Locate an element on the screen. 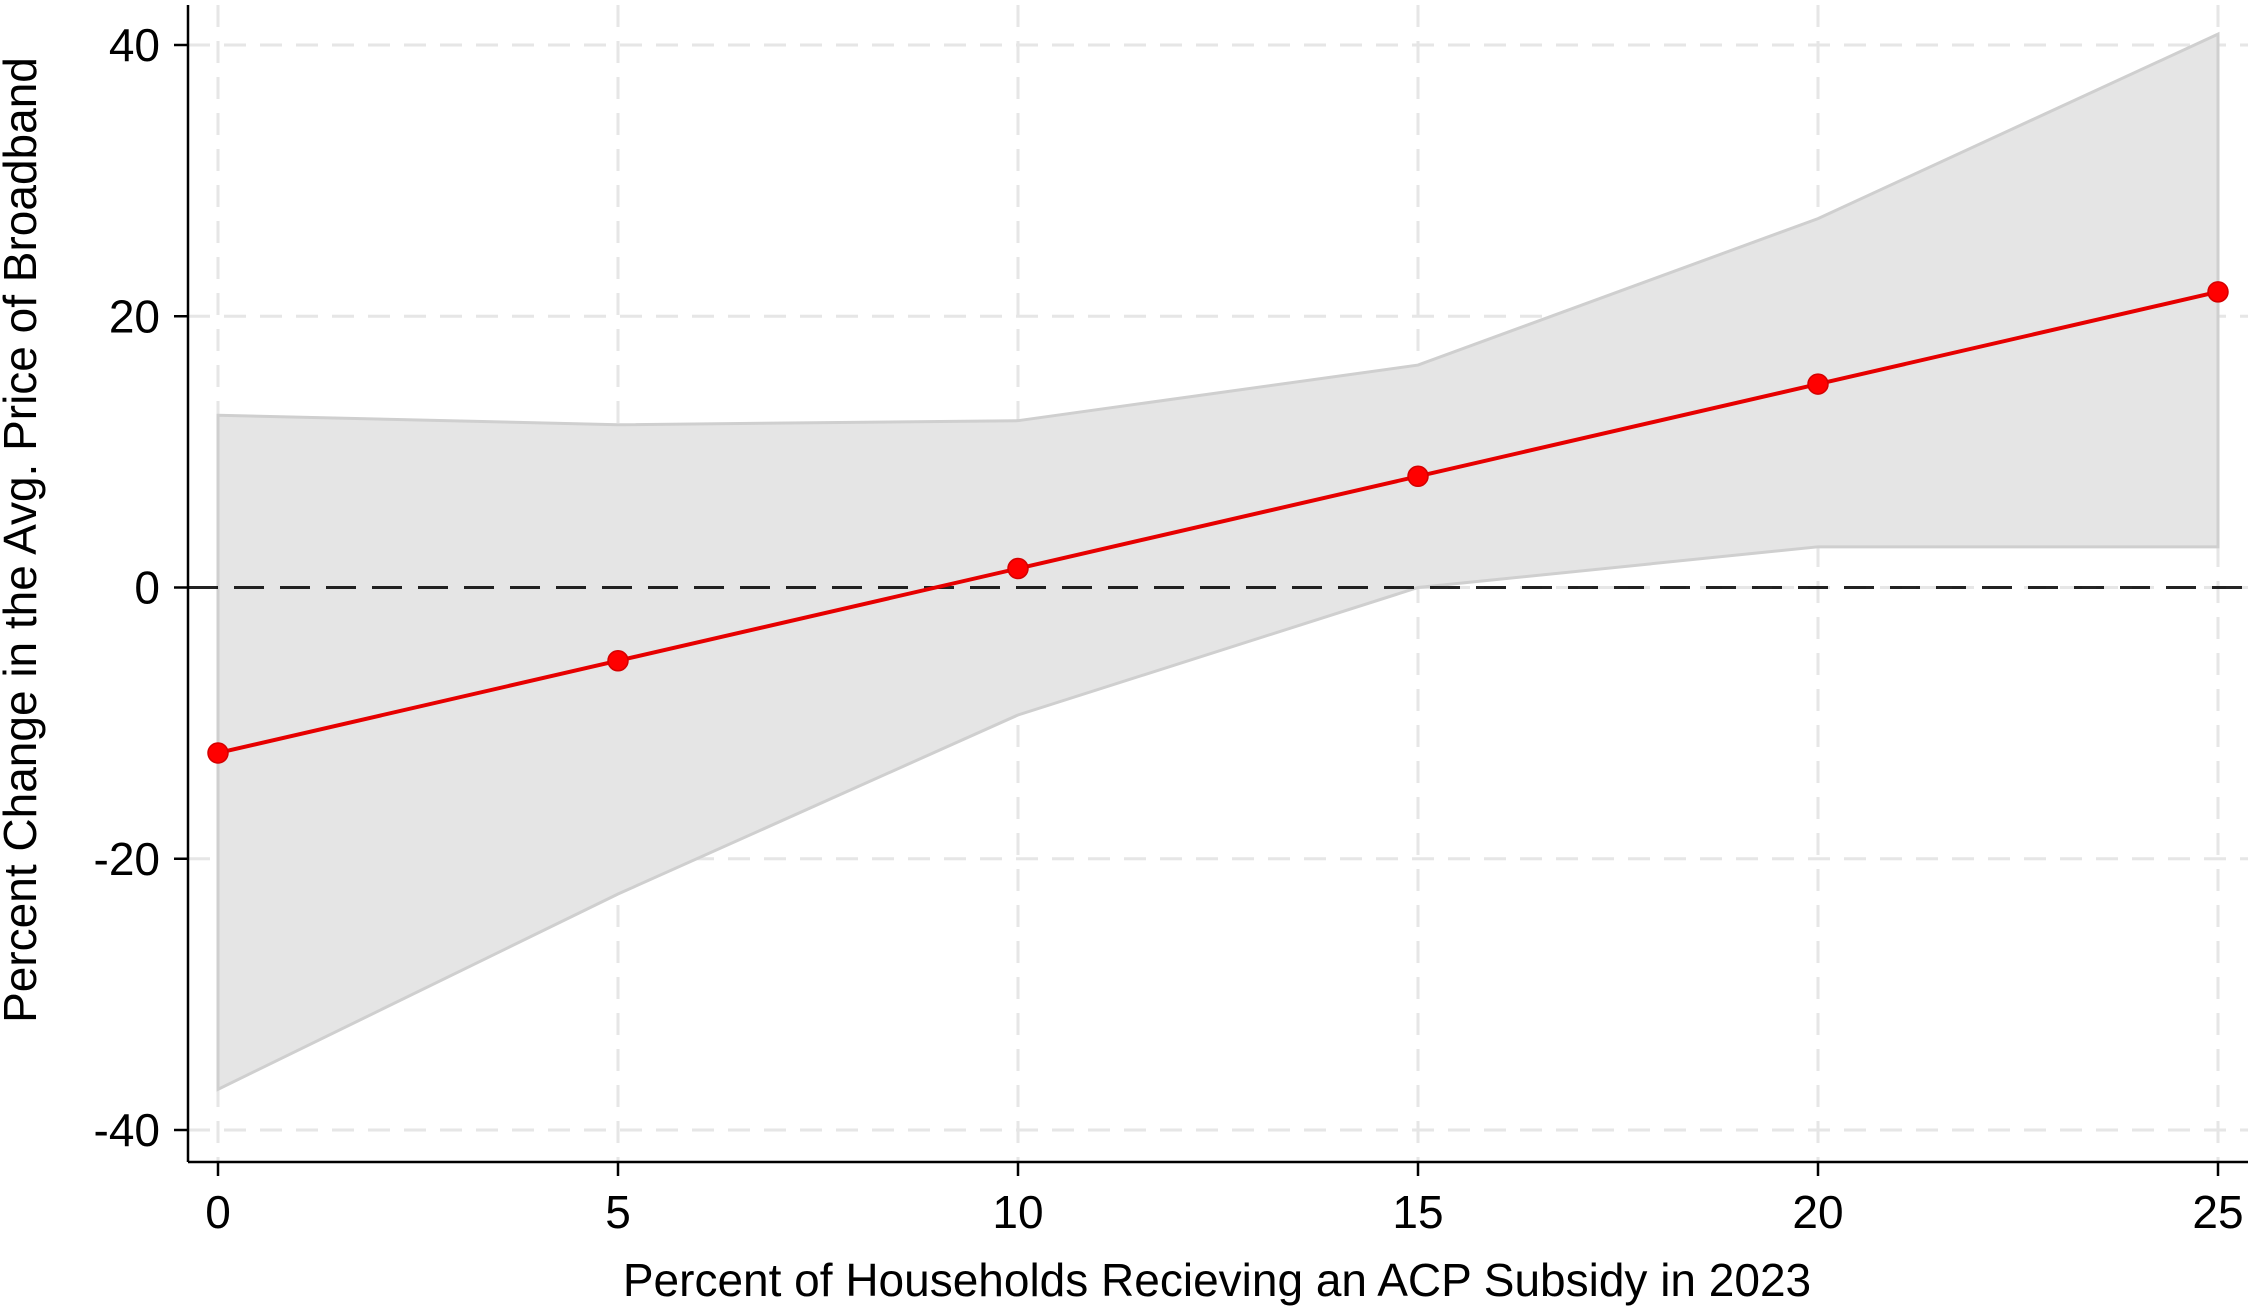  y-tick-label: -20 is located at coordinates (127, 859).